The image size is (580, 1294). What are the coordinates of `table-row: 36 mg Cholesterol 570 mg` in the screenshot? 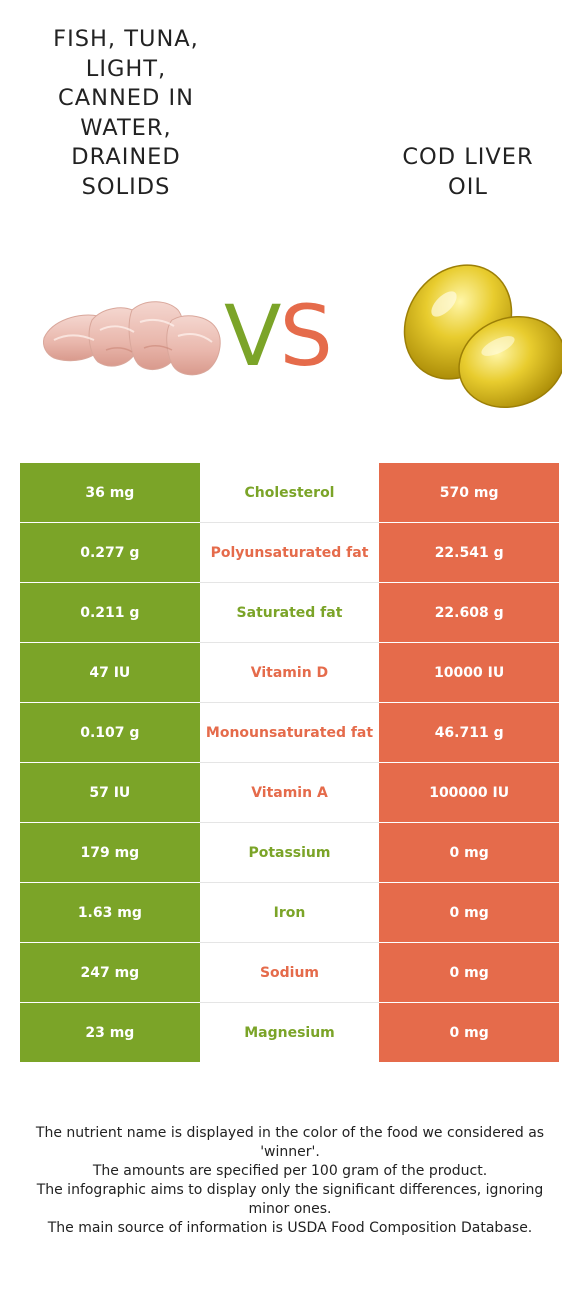 It's located at (289, 493).